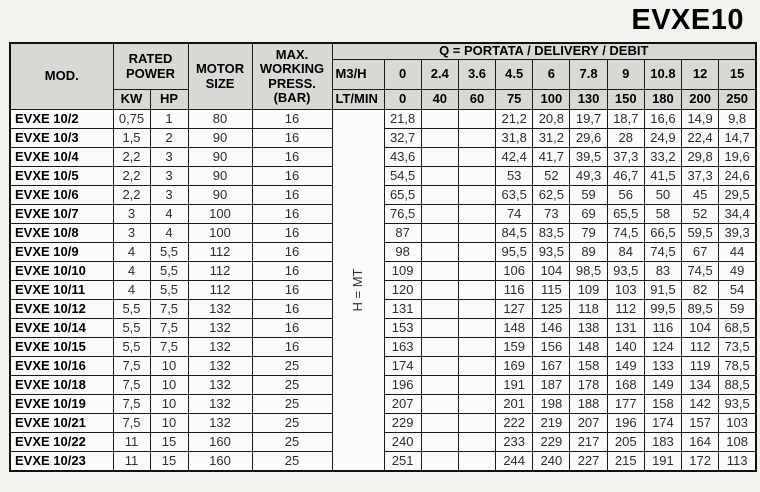  Describe the element at coordinates (625, 385) in the screenshot. I see `head-value-cell: 168` at that location.